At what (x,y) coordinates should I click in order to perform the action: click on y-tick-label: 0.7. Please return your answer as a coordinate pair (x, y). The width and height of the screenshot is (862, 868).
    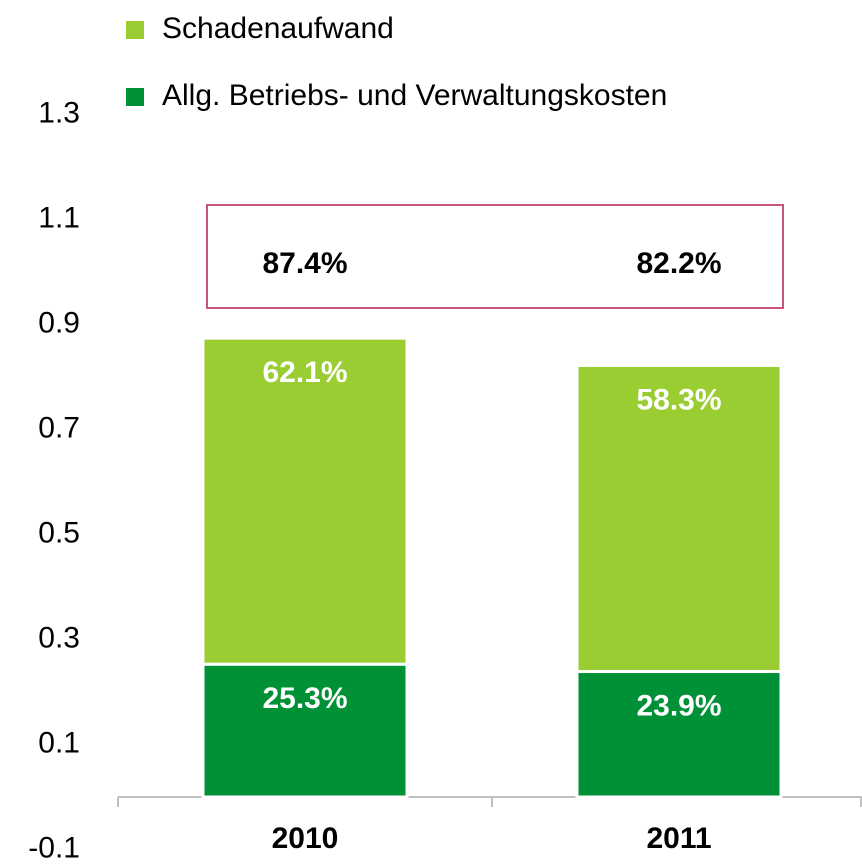
    Looking at the image, I should click on (59, 427).